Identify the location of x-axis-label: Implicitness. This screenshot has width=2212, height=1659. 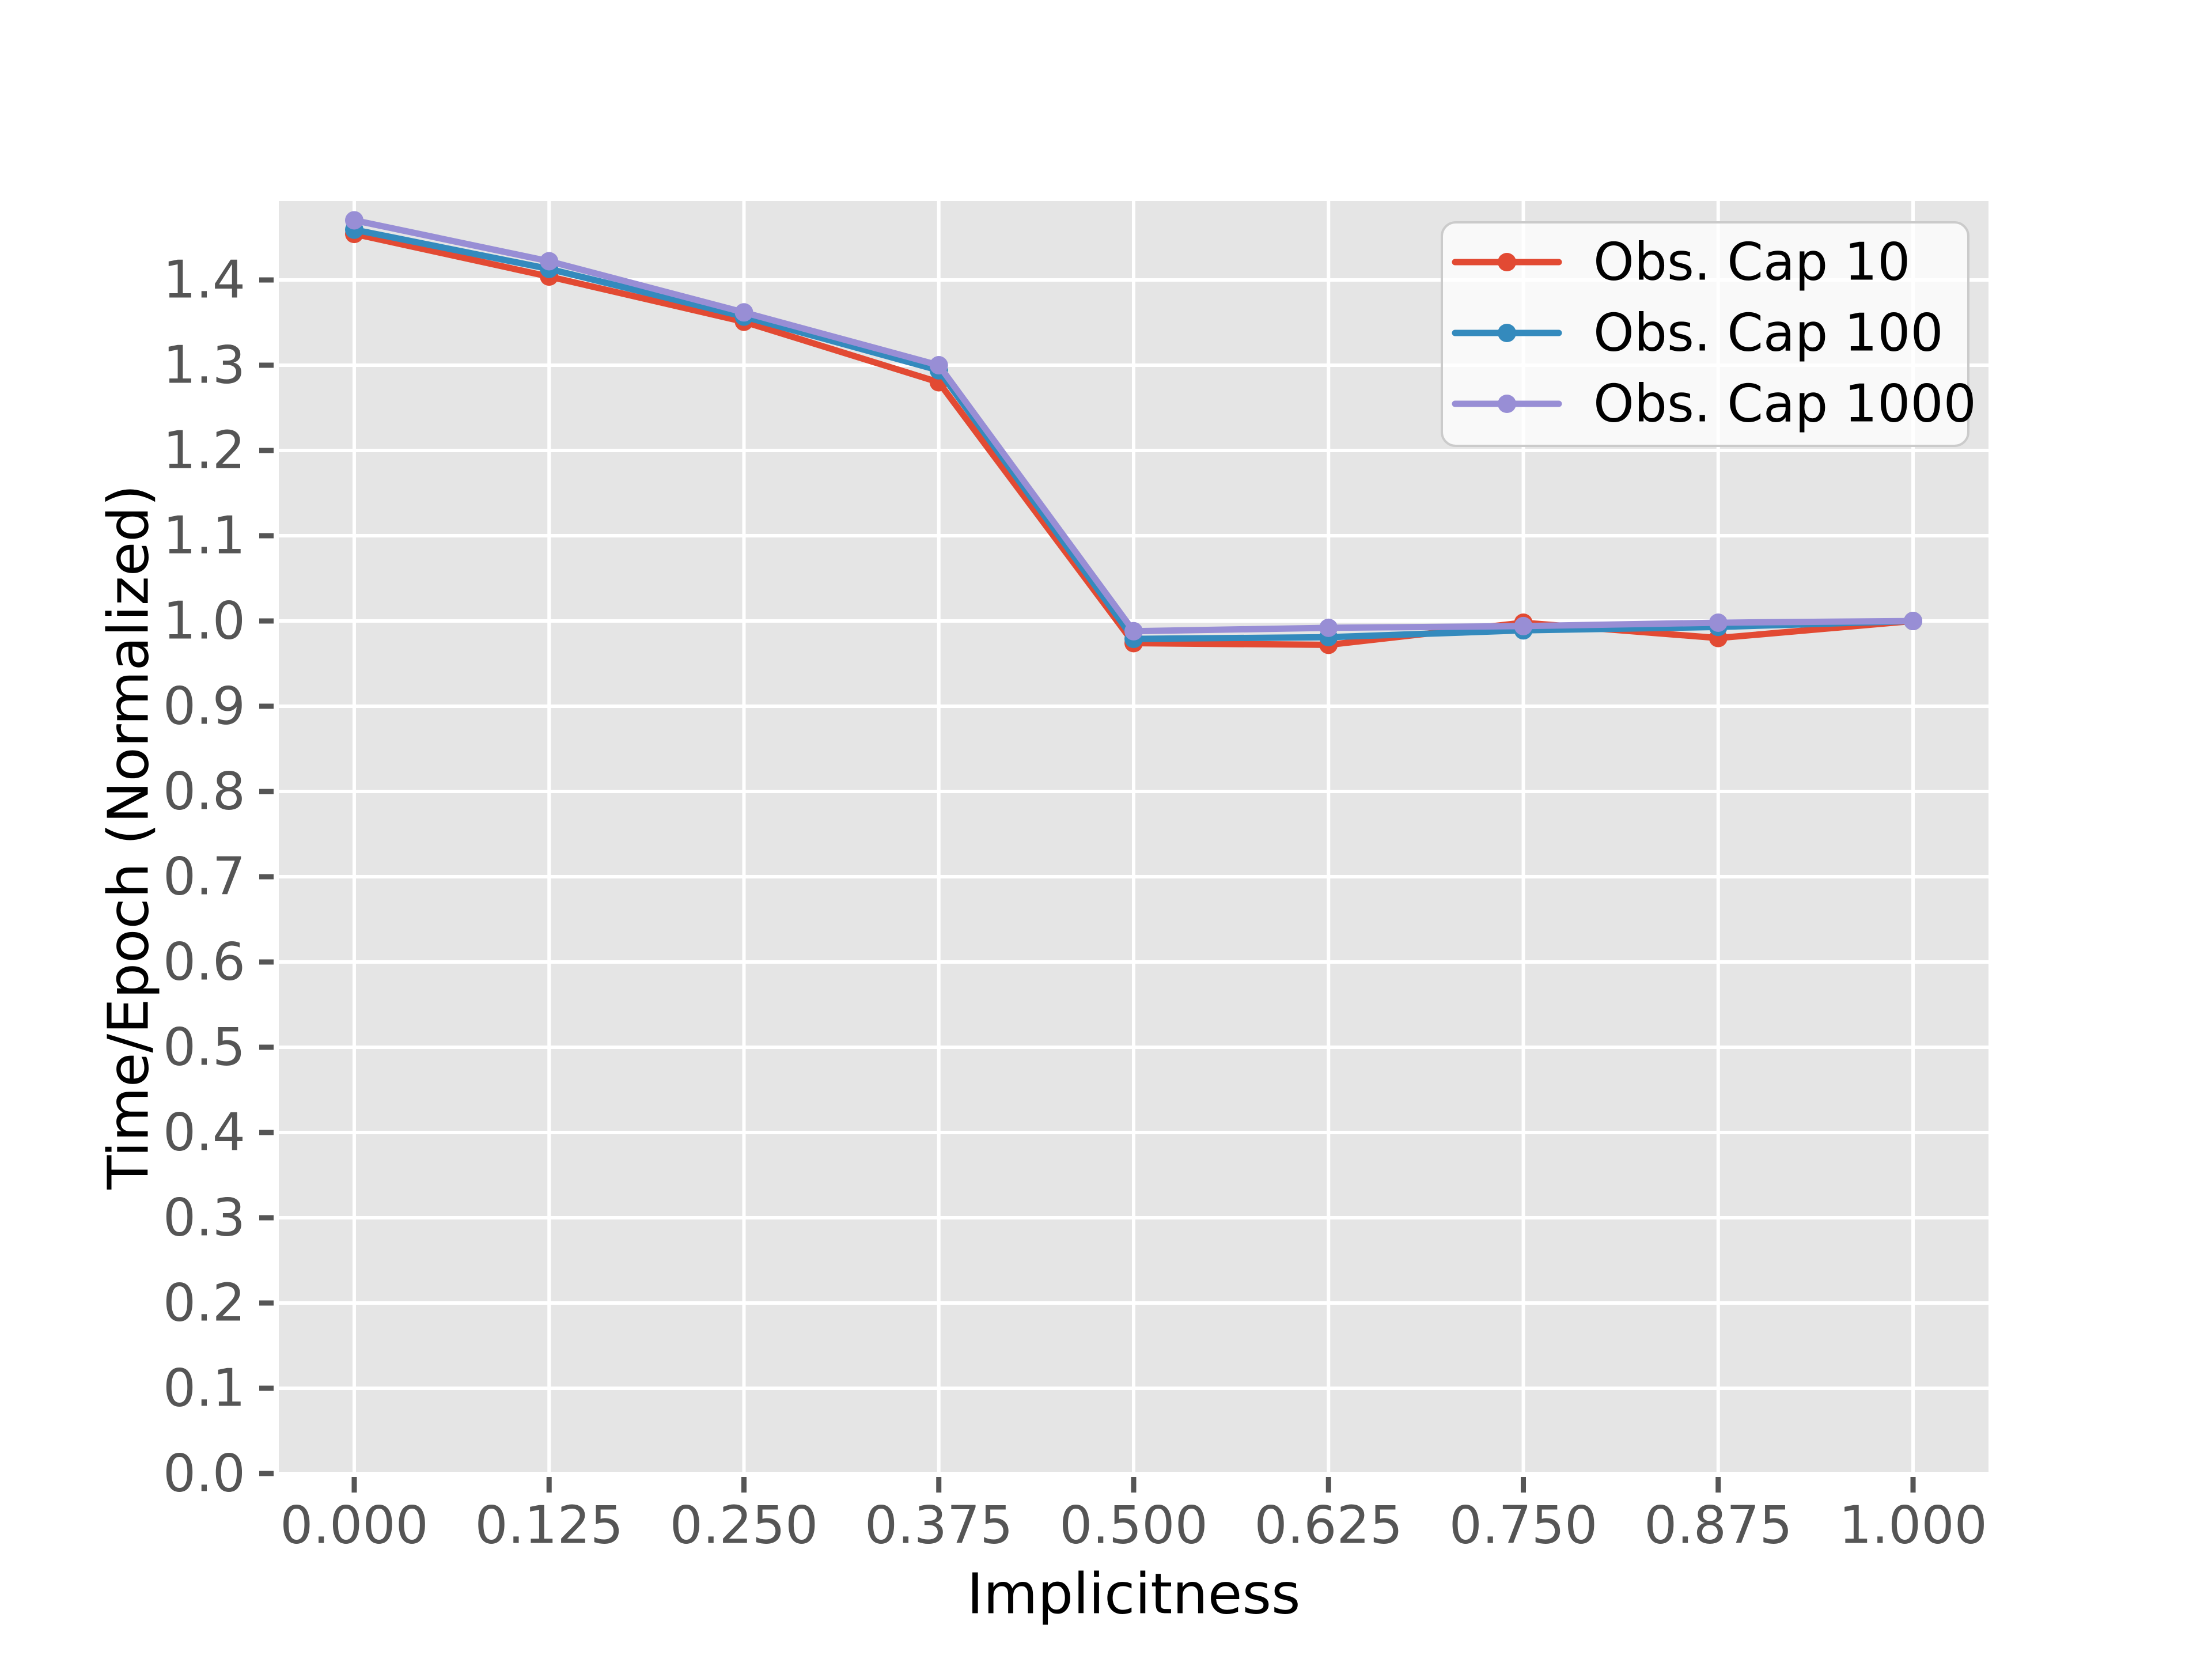
(1133, 1594).